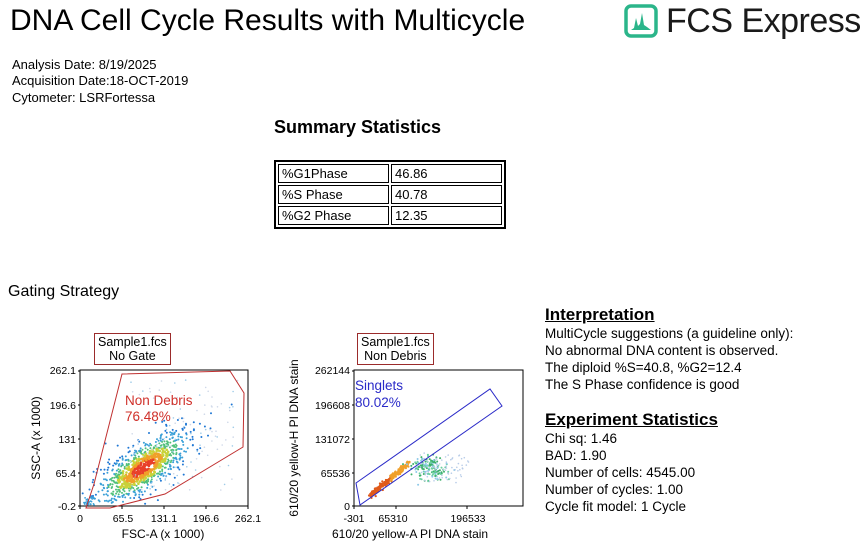 The height and width of the screenshot is (550, 866). I want to click on table-row: %G2 Phase 12.35, so click(390, 215).